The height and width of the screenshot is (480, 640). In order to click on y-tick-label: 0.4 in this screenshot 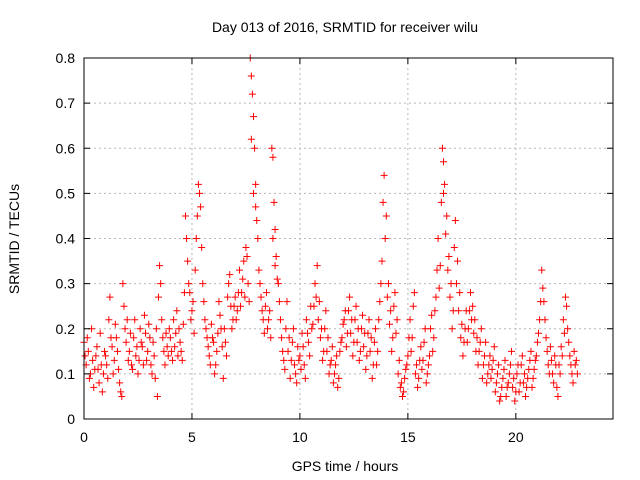, I will do `click(66, 239)`.